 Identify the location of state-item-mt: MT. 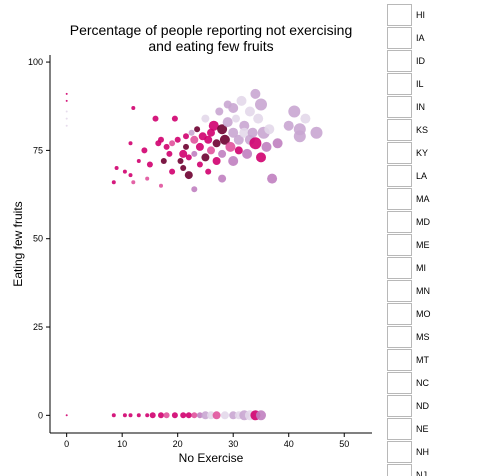
(432, 359).